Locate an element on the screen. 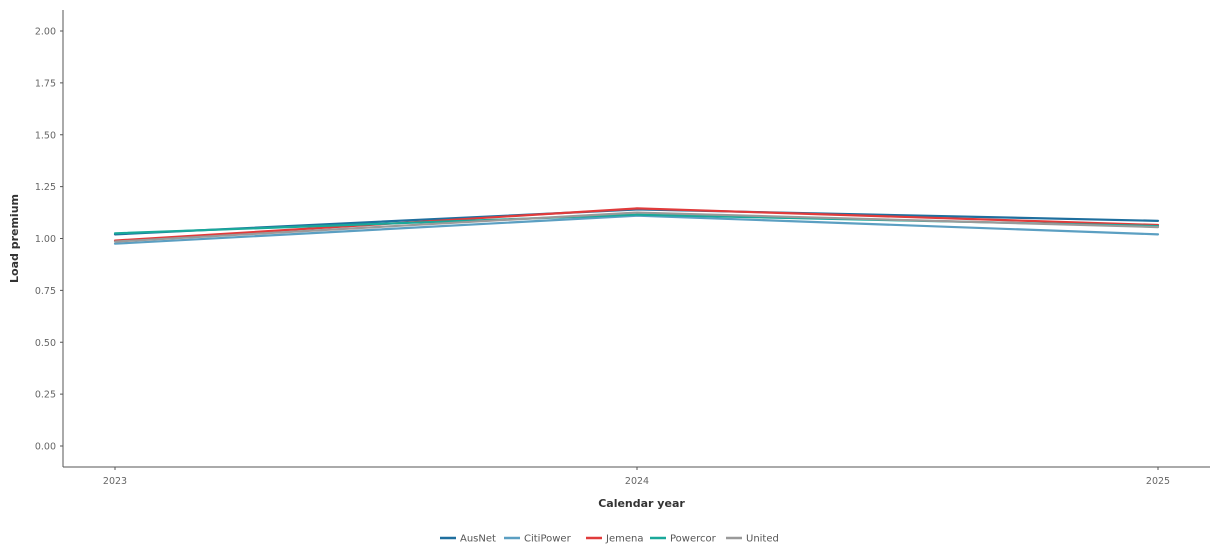  legend-label: United is located at coordinates (762, 539).